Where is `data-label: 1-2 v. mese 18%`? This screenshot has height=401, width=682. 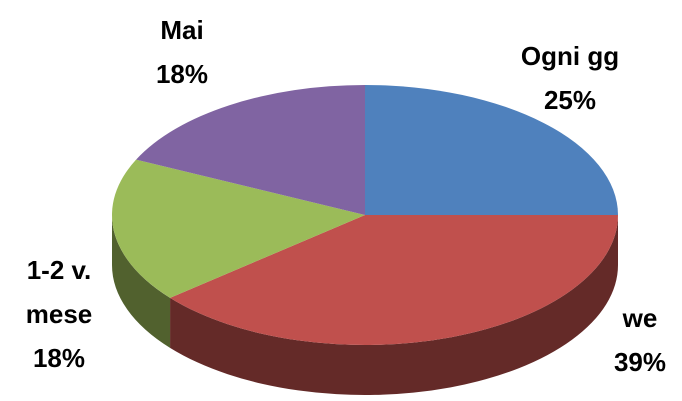
data-label: 1-2 v. mese 18% is located at coordinates (59, 314).